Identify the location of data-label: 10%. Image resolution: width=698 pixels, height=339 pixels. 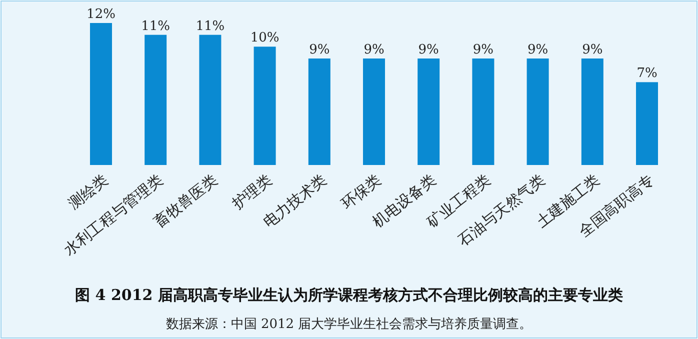
(265, 38).